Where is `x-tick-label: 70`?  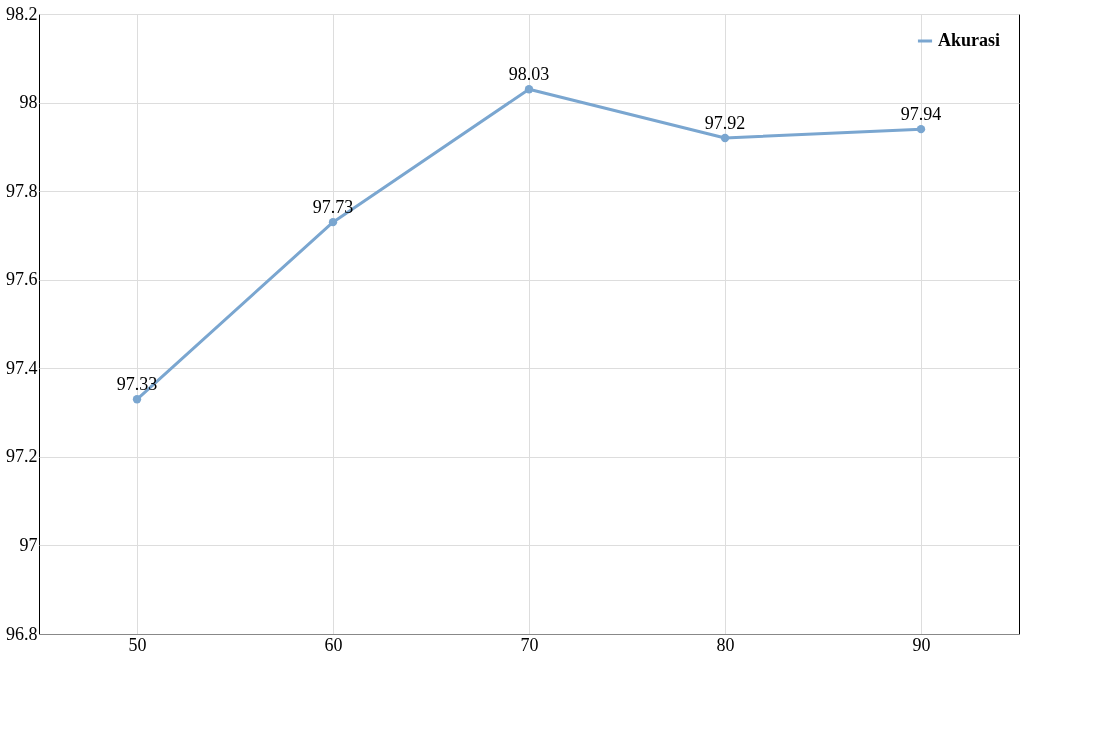
x-tick-label: 70 is located at coordinates (529, 644).